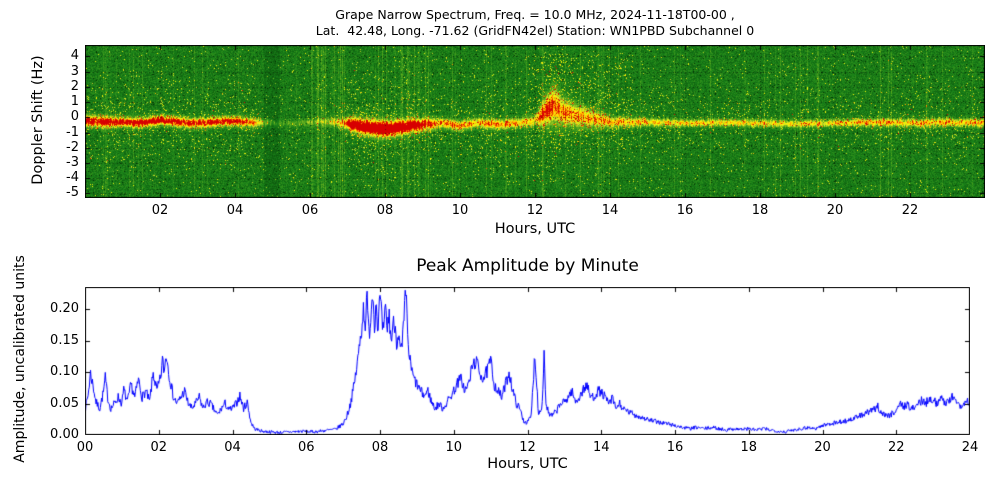 Image resolution: width=1000 pixels, height=500 pixels. What do you see at coordinates (527, 464) in the screenshot?
I see `amplitude-x-axis-label: Hours, UTC` at bounding box center [527, 464].